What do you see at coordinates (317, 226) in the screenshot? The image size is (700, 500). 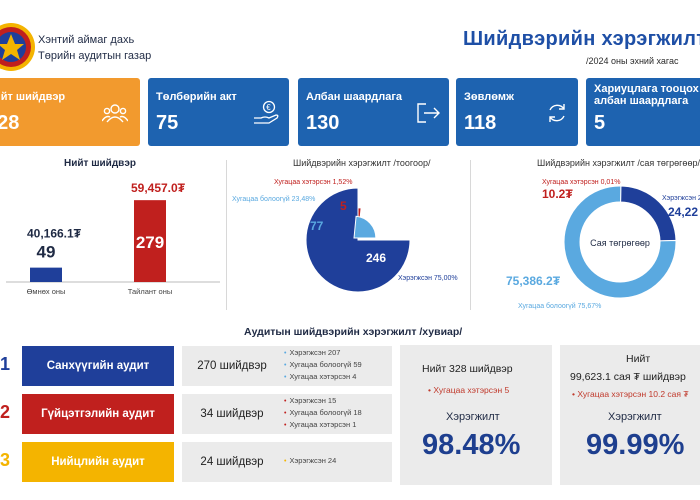 I see `slice-value-label: 77` at bounding box center [317, 226].